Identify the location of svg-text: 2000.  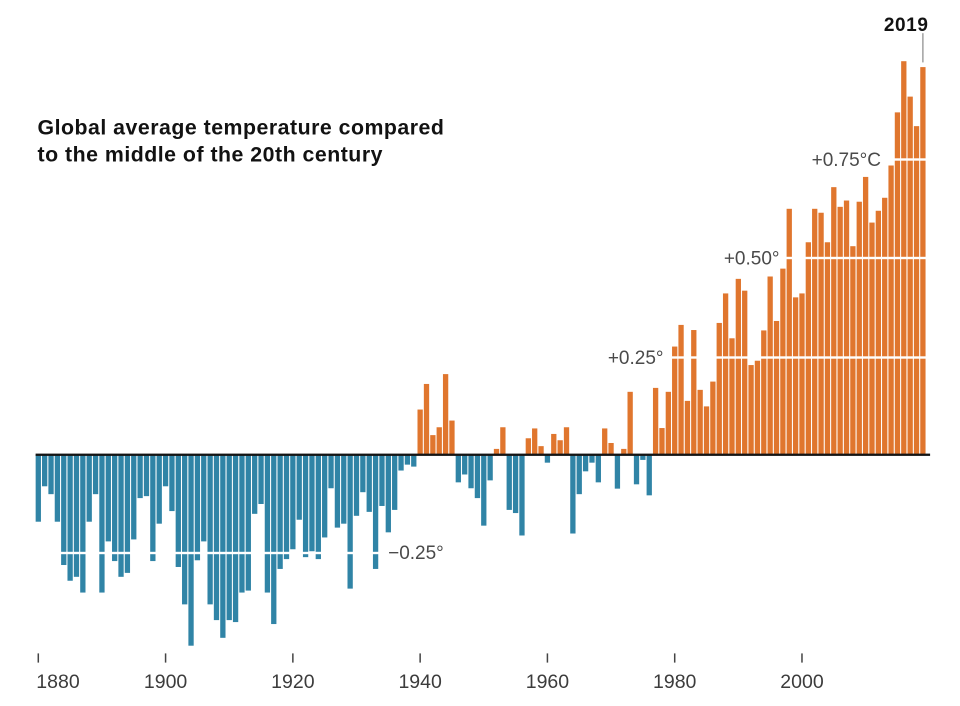
(802, 682).